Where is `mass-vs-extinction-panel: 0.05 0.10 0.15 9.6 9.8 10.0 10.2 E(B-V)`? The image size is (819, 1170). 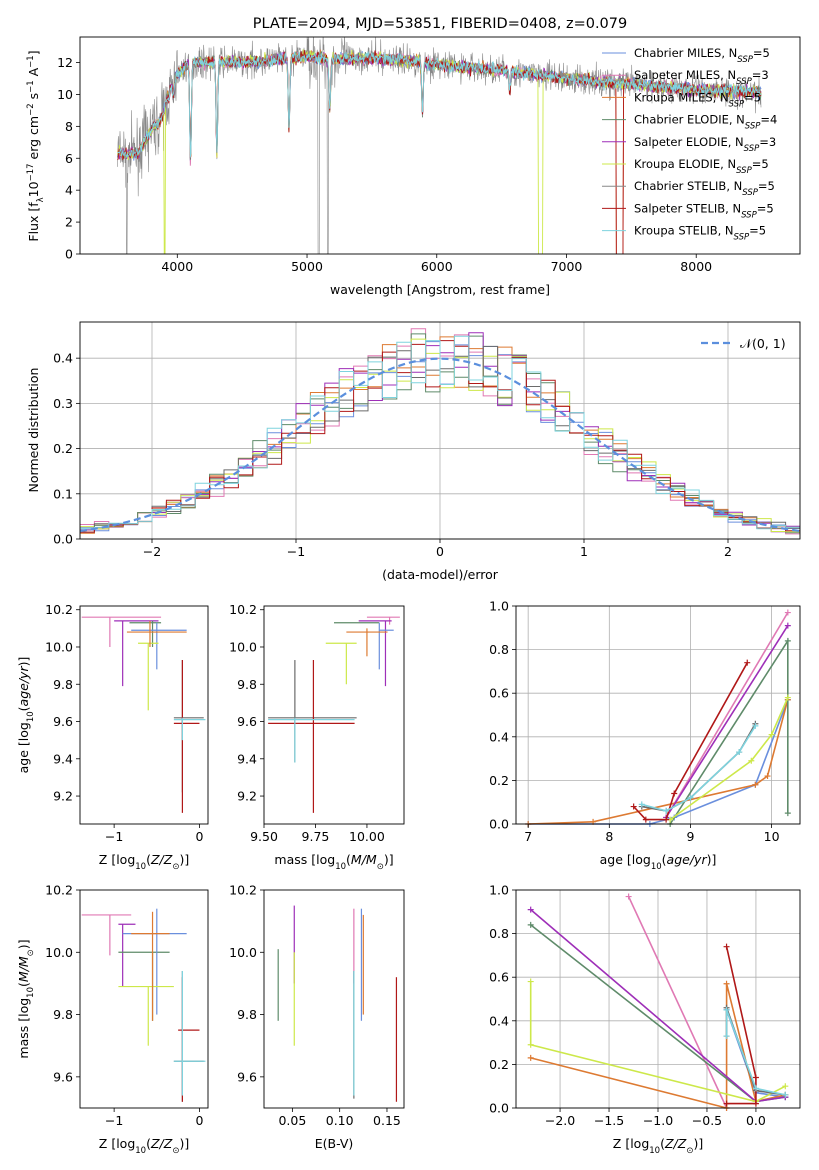 mass-vs-extinction-panel: 0.05 0.10 0.15 9.6 9.8 10.0 10.2 E(B-V) is located at coordinates (317, 1017).